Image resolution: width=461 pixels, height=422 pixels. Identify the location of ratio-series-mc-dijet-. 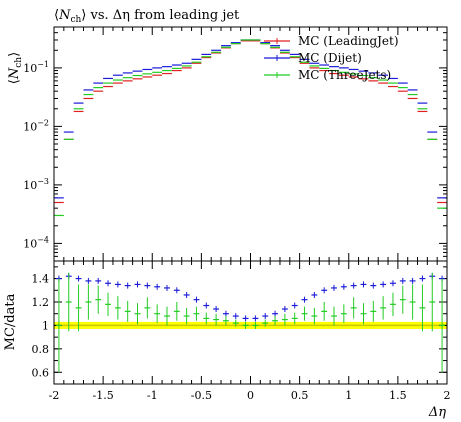
(250, 297).